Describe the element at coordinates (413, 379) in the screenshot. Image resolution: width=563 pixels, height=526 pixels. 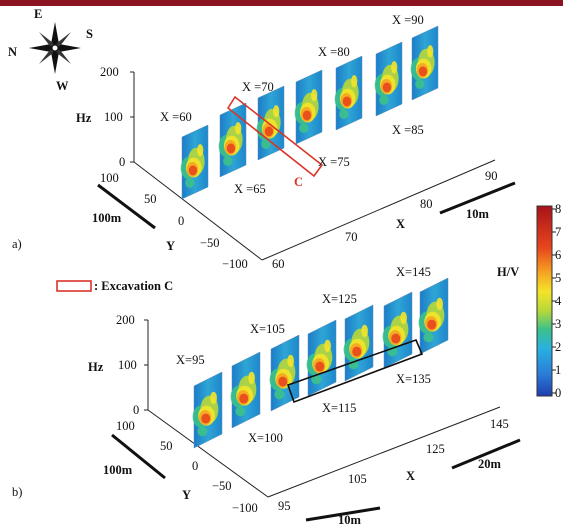
I see `slice-label: X=135` at that location.